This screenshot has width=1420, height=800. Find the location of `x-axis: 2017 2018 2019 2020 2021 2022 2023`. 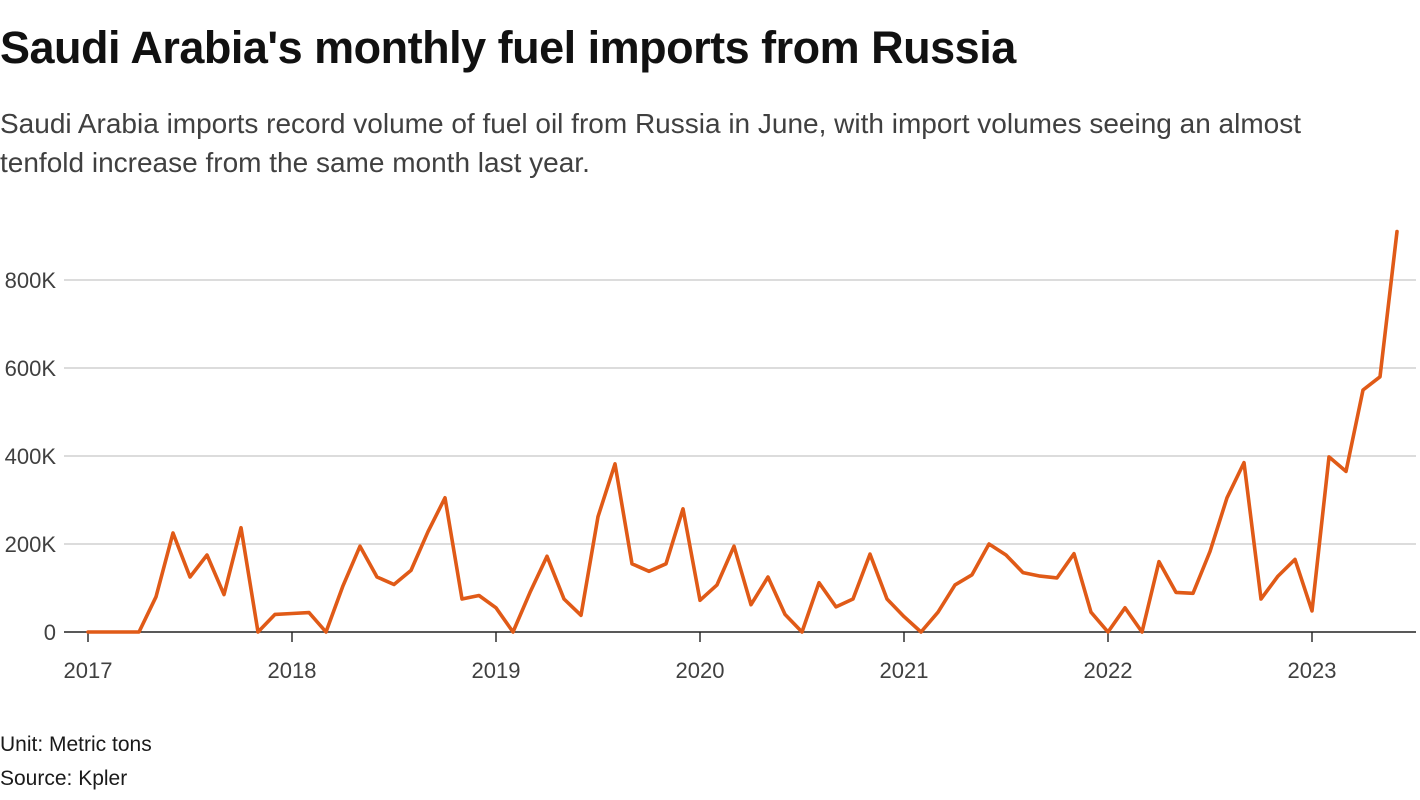

x-axis: 2017 2018 2019 2020 2021 2022 2023 is located at coordinates (700, 657).